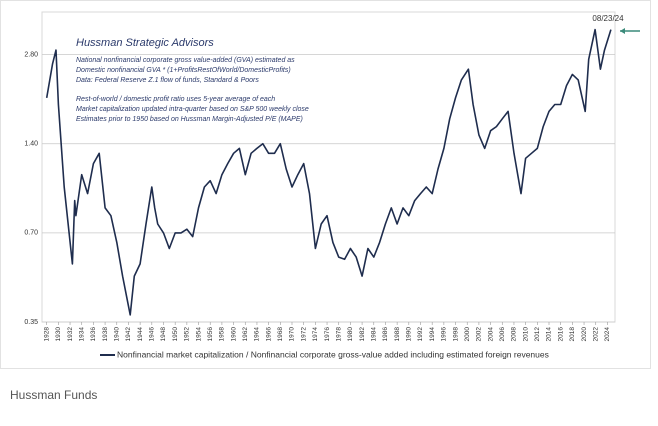 The image size is (658, 426). What do you see at coordinates (490, 334) in the screenshot?
I see `x-tick-label: 2004` at bounding box center [490, 334].